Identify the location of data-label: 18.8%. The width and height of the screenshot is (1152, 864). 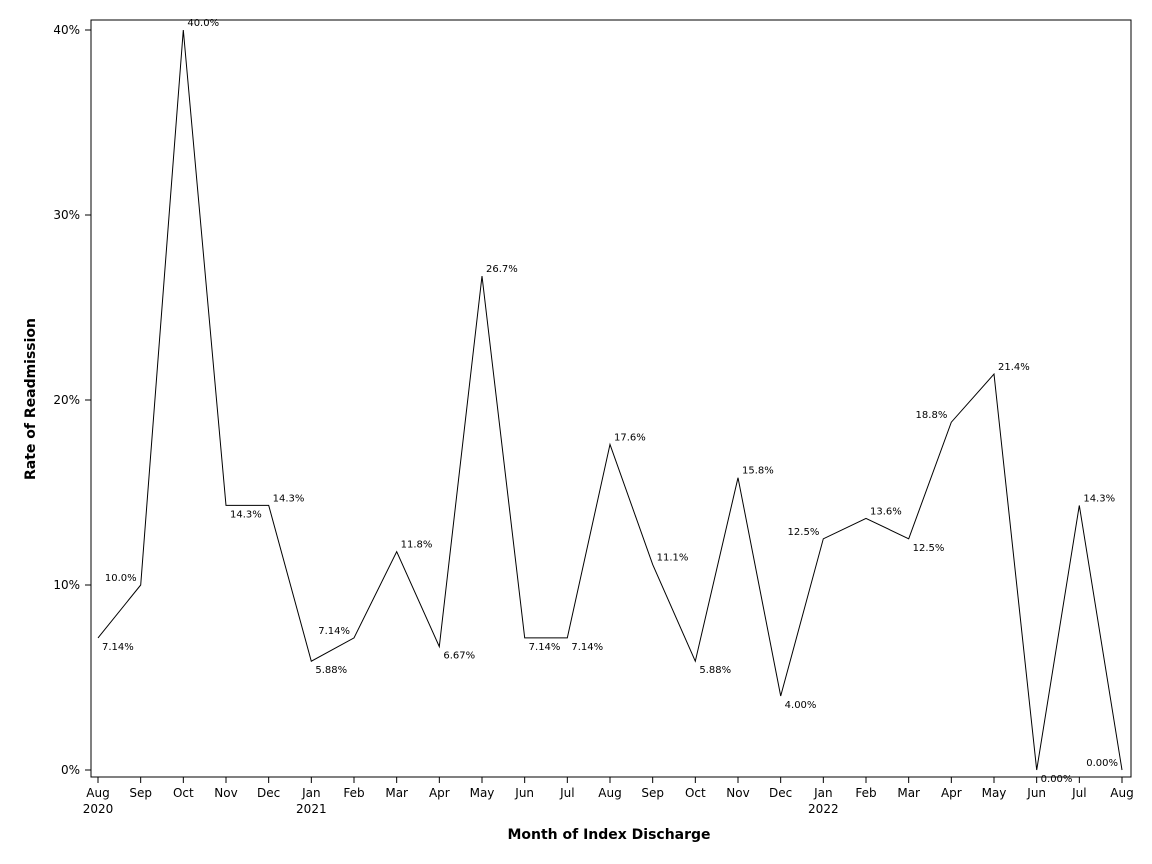
(932, 415).